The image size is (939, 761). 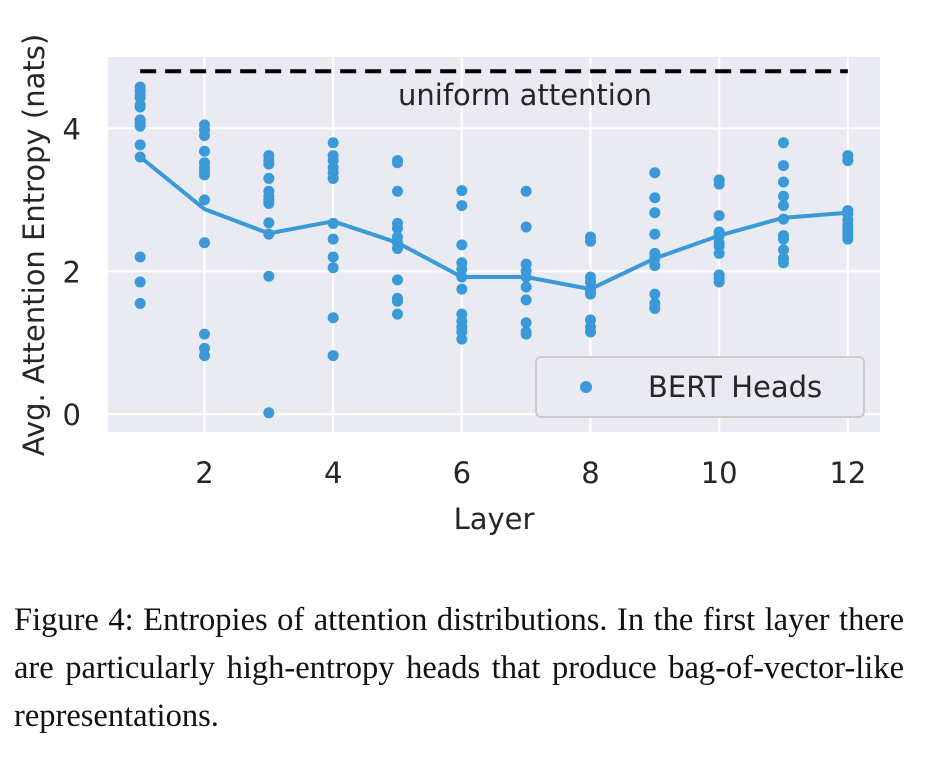 I want to click on y-tick-labels: 0 2 4, so click(x=72, y=272).